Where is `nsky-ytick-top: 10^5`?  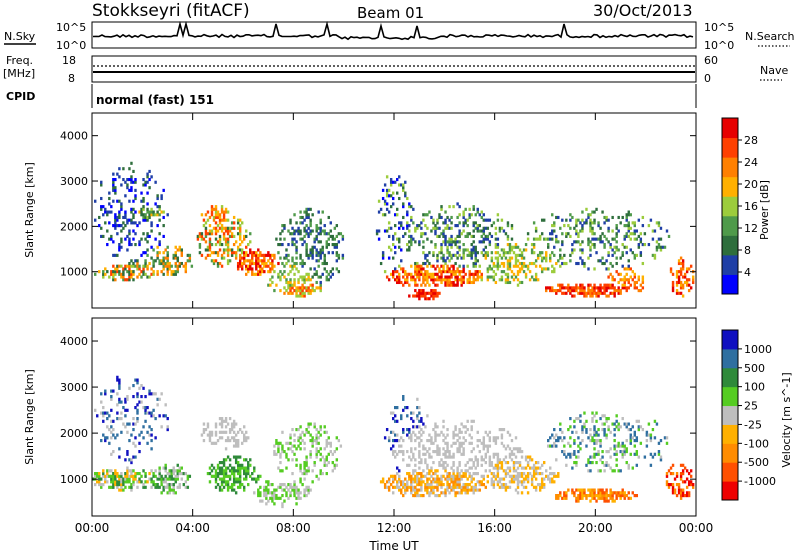
nsky-ytick-top: 10^5 is located at coordinates (71, 27).